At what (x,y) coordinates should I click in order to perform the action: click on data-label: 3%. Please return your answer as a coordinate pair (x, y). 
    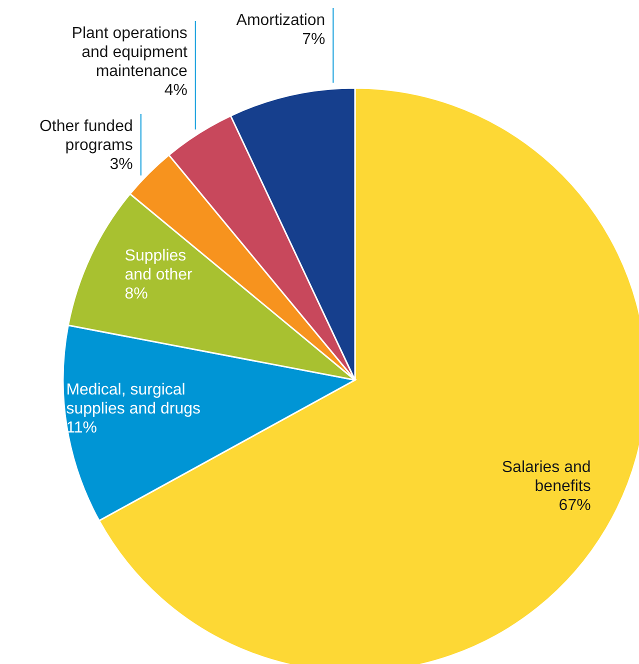
    Looking at the image, I should click on (121, 164).